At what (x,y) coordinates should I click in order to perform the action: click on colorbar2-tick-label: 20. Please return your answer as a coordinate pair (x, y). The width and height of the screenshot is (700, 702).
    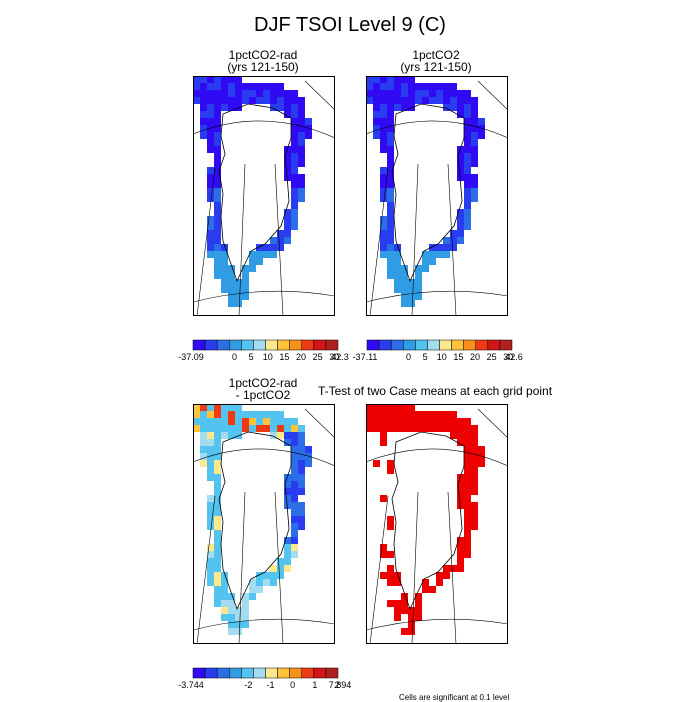
    Looking at the image, I should click on (475, 357).